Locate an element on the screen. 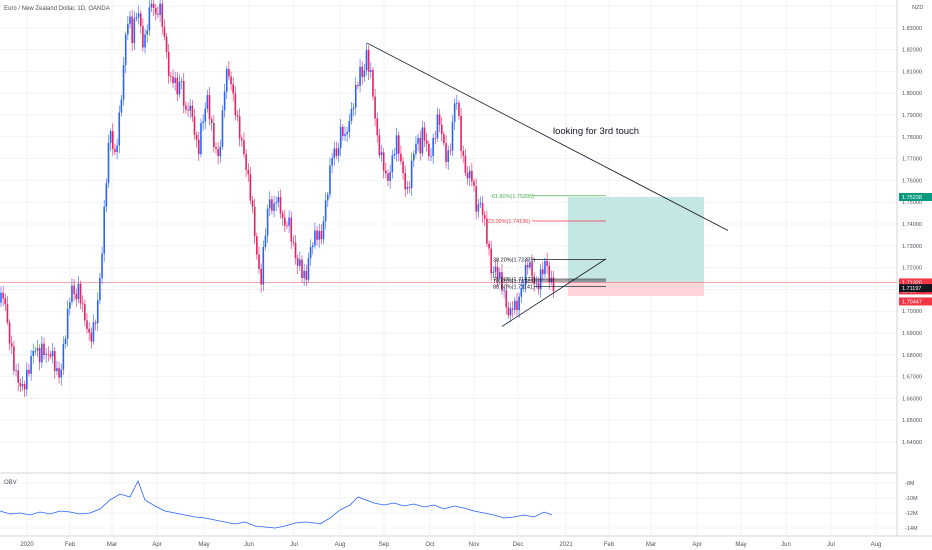 The image size is (932, 550). time-tick-label: Mar is located at coordinates (112, 545).